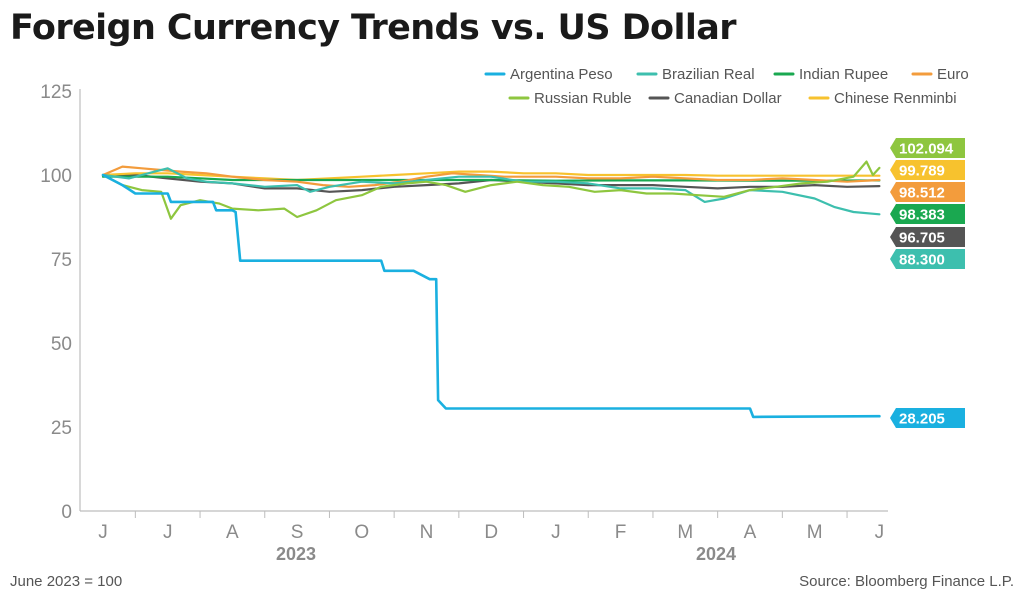 This screenshot has width=1024, height=603. What do you see at coordinates (922, 193) in the screenshot?
I see `end-label-value: 98.512` at bounding box center [922, 193].